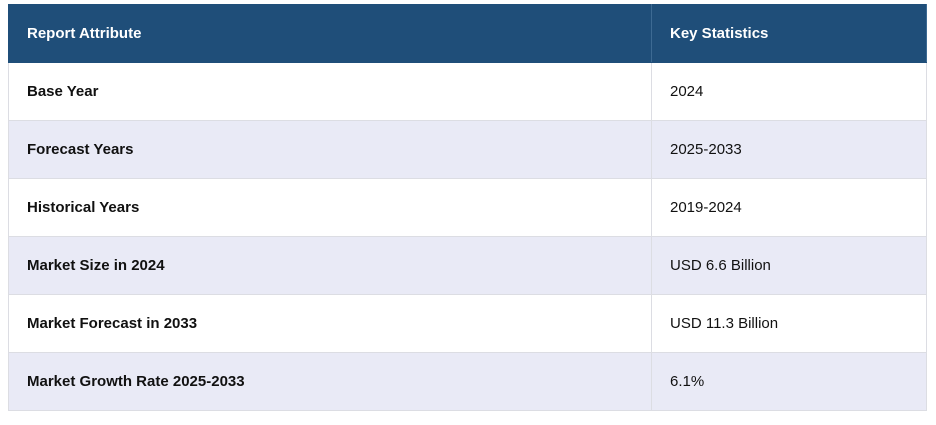  I want to click on attribute-cell: Market Size in 2024, so click(330, 265).